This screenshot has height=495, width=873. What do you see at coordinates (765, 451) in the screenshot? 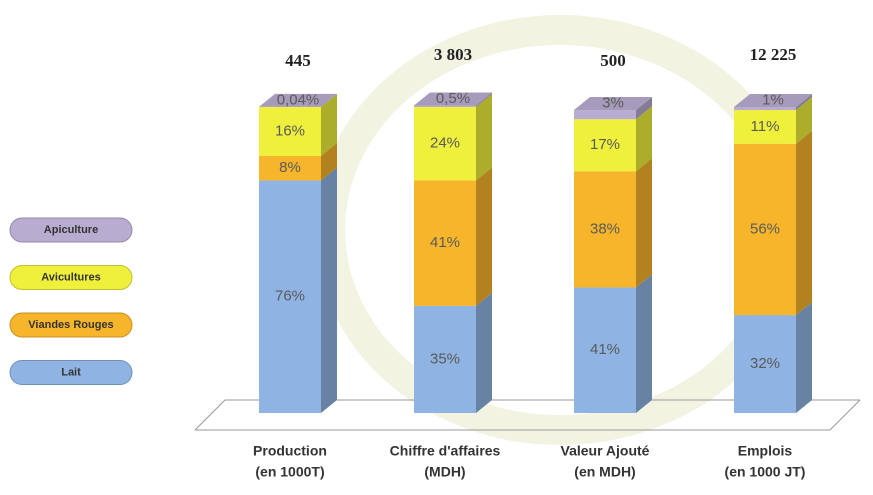
I see `x-tick-label: Emplois` at bounding box center [765, 451].